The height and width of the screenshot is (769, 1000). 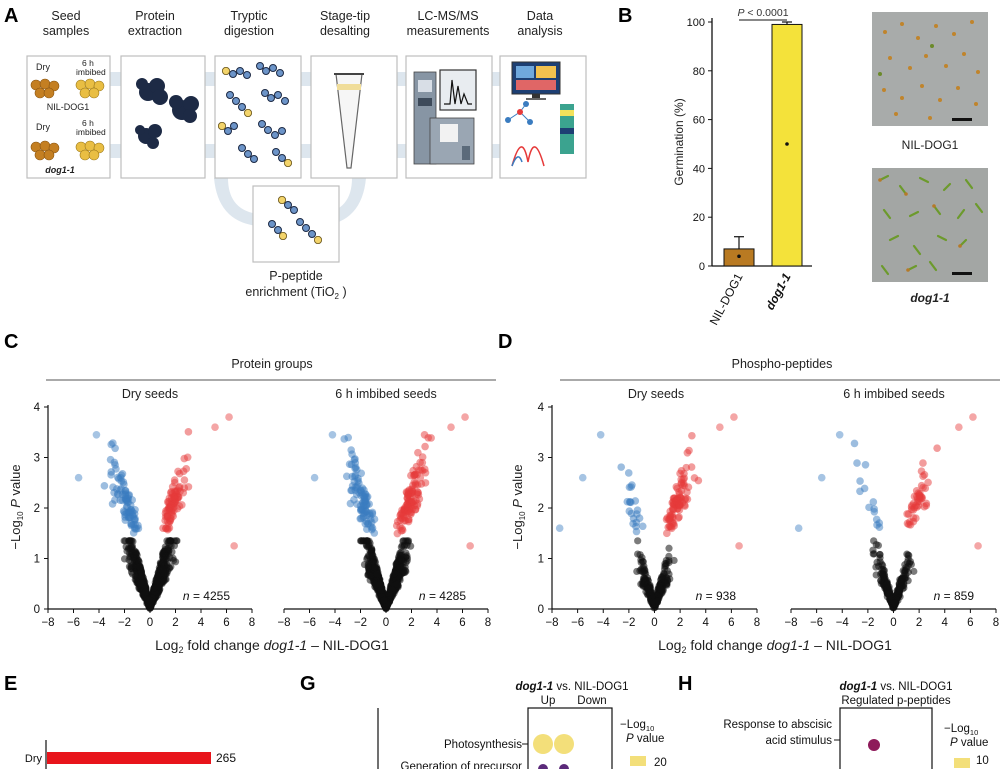 What do you see at coordinates (201, 623) in the screenshot?
I see `volcano-xtick-label: 4` at bounding box center [201, 623].